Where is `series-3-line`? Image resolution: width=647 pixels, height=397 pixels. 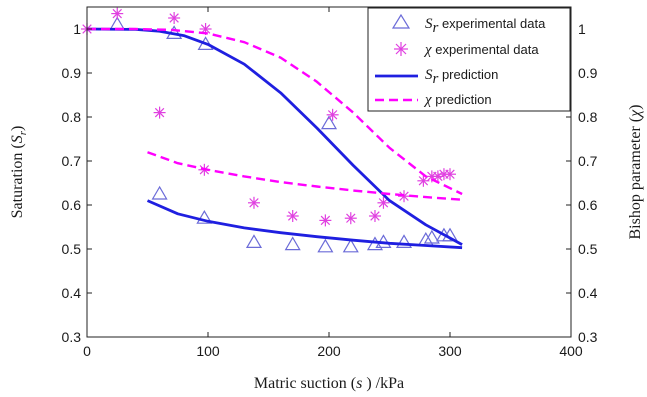 series-3-line is located at coordinates (304, 224).